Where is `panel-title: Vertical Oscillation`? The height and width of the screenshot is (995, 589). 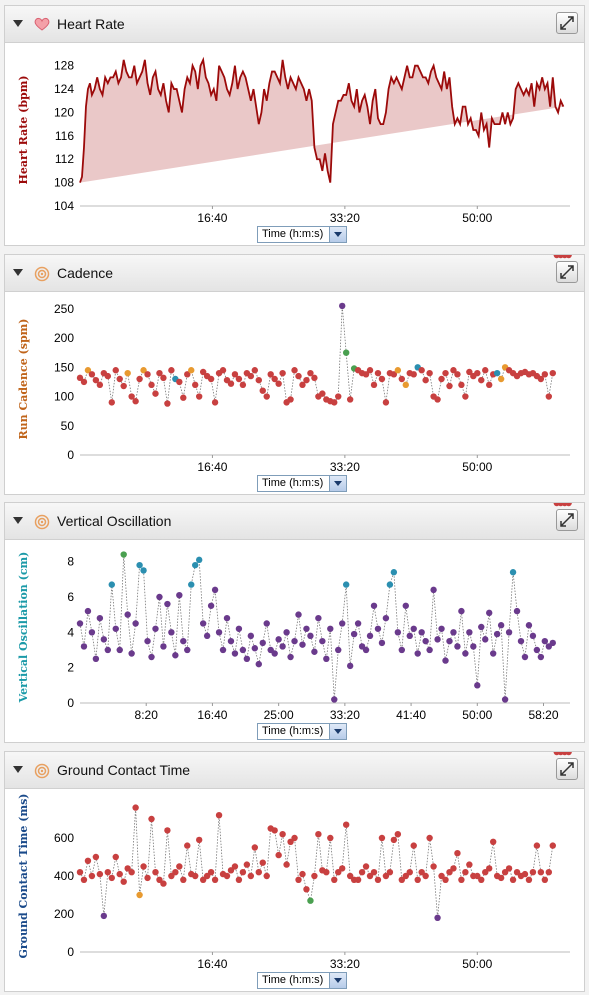
panel-title: Vertical Oscillation is located at coordinates (114, 521).